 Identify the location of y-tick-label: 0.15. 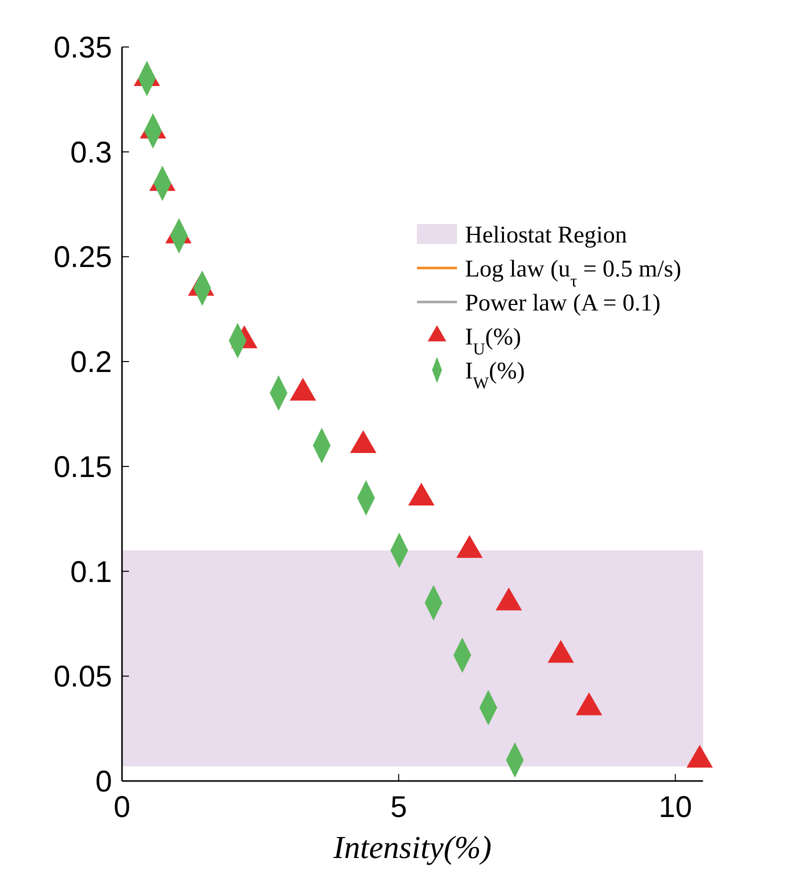
(83, 467).